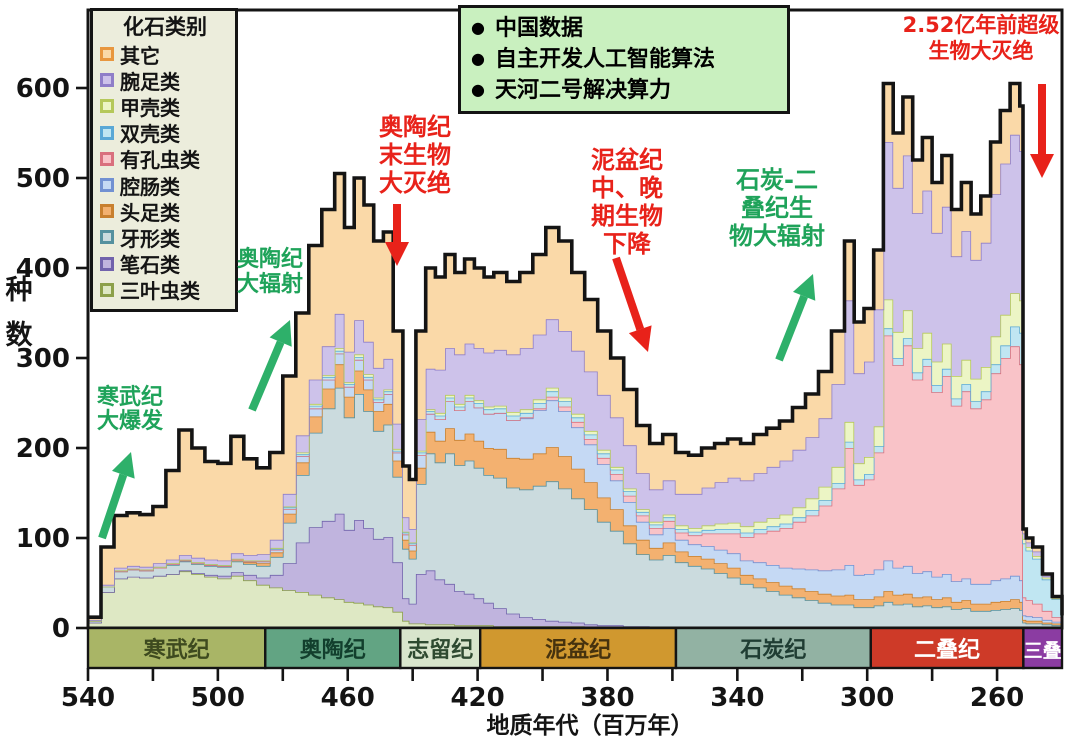 This screenshot has height=738, width=1080. Describe the element at coordinates (160, 160) in the screenshot. I see `legend-item-label: 有孔虫类` at that location.